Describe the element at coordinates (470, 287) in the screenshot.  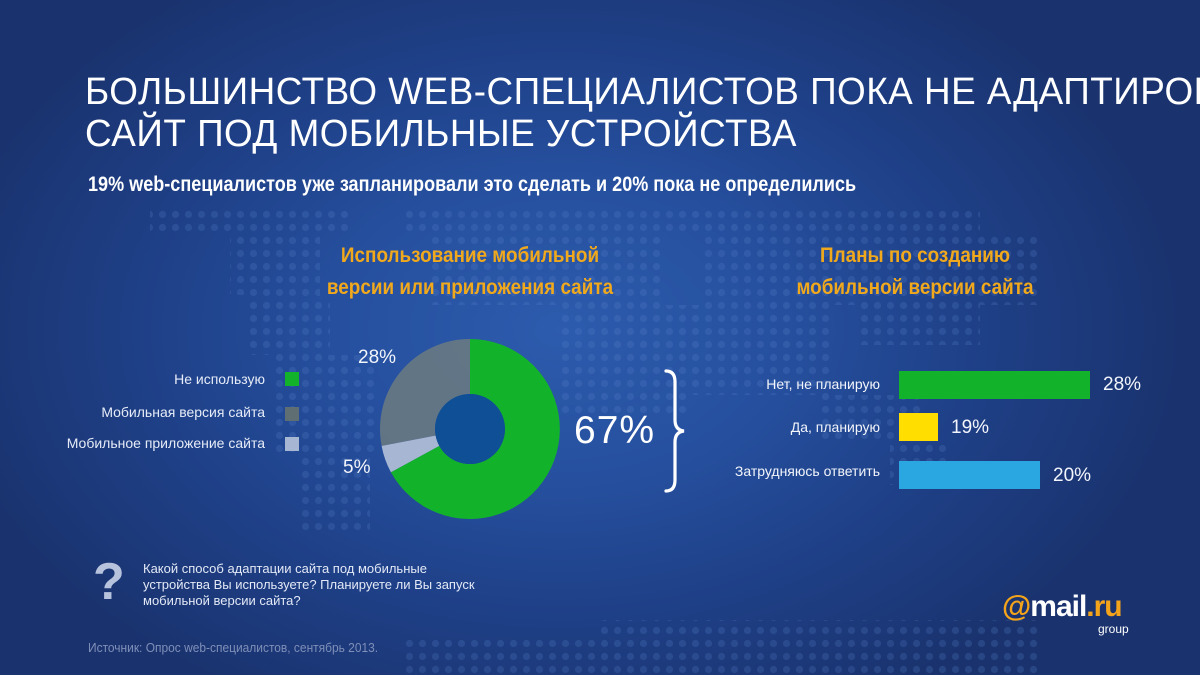
I see `donut-chart-title-line-2: версии или приложения сайта` at that location.